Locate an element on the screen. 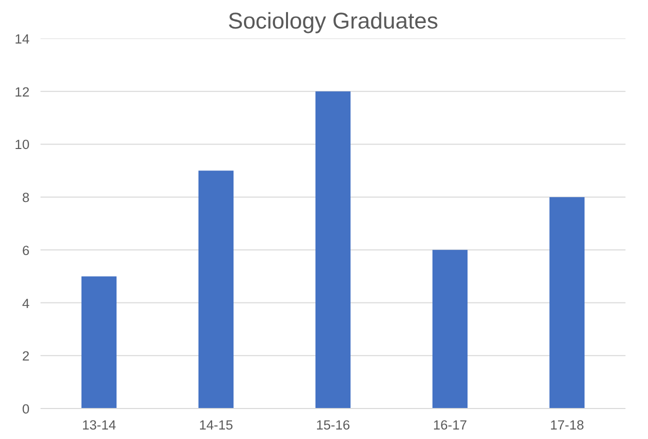 Image resolution: width=648 pixels, height=439 pixels. chart-title: Sociology Graduates is located at coordinates (333, 21).